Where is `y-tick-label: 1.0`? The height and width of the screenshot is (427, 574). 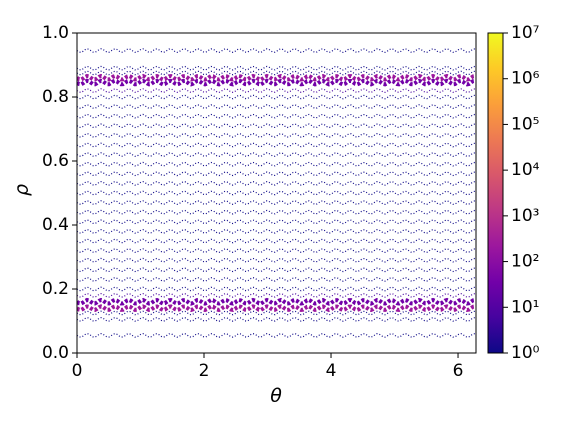
y-tick-label: 1.0 is located at coordinates (55, 33).